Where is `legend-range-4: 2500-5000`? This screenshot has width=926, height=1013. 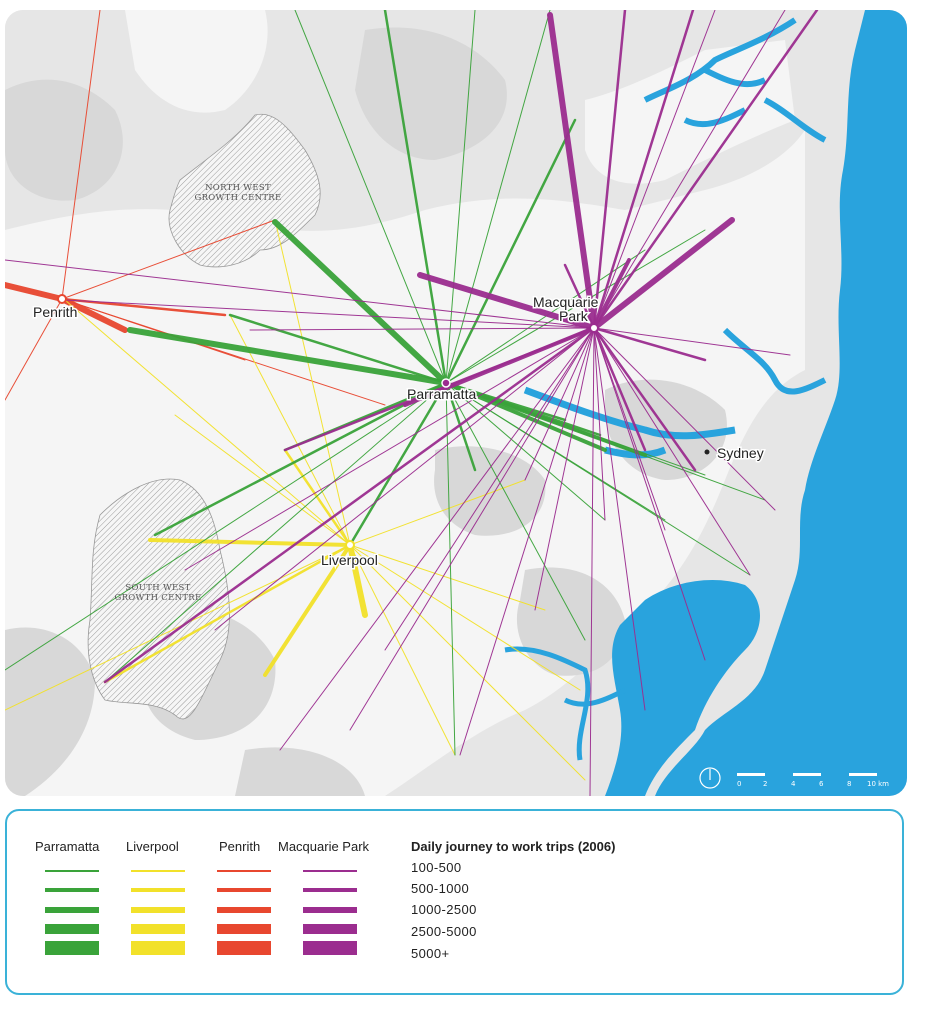 legend-range-4: 2500-5000 is located at coordinates (444, 931).